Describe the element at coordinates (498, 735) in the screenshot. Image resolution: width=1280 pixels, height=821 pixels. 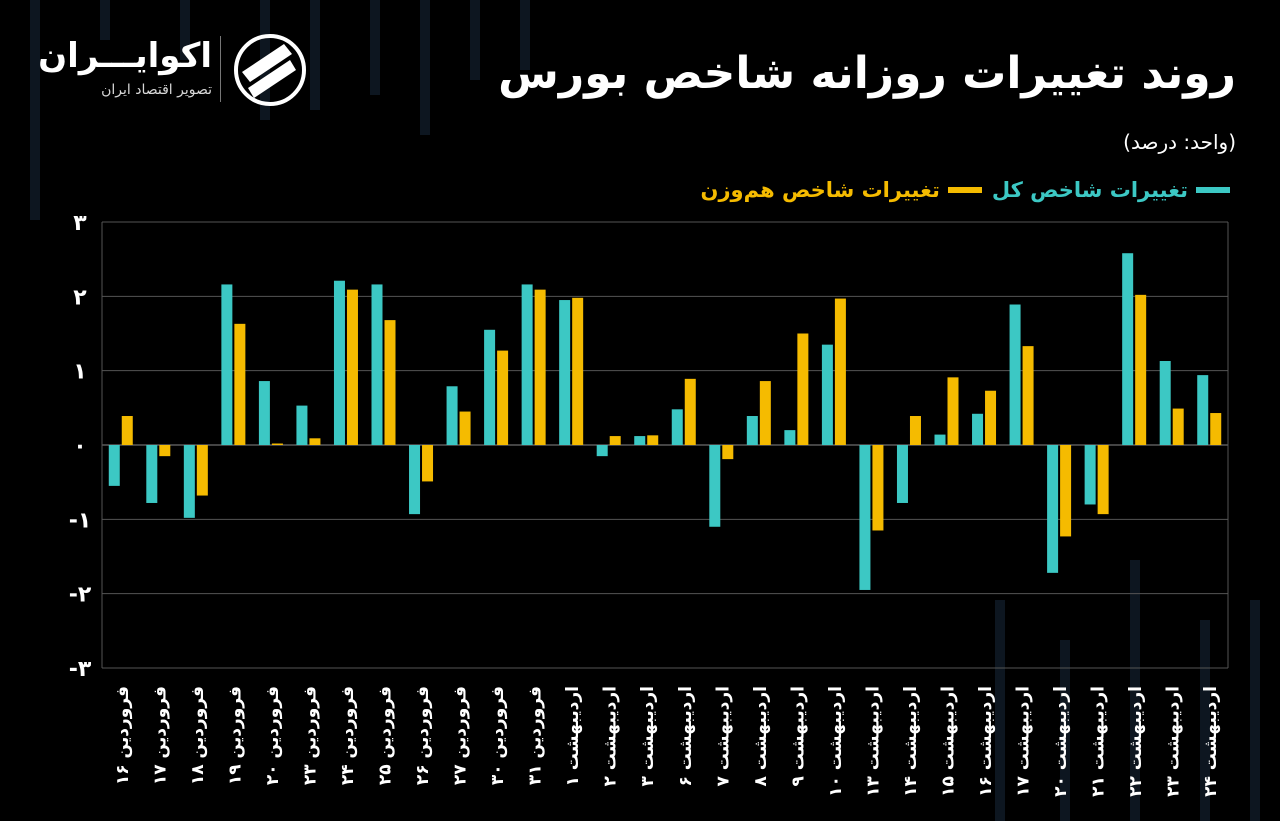
I see `x-tick-label: فروردین ۳۰` at that location.